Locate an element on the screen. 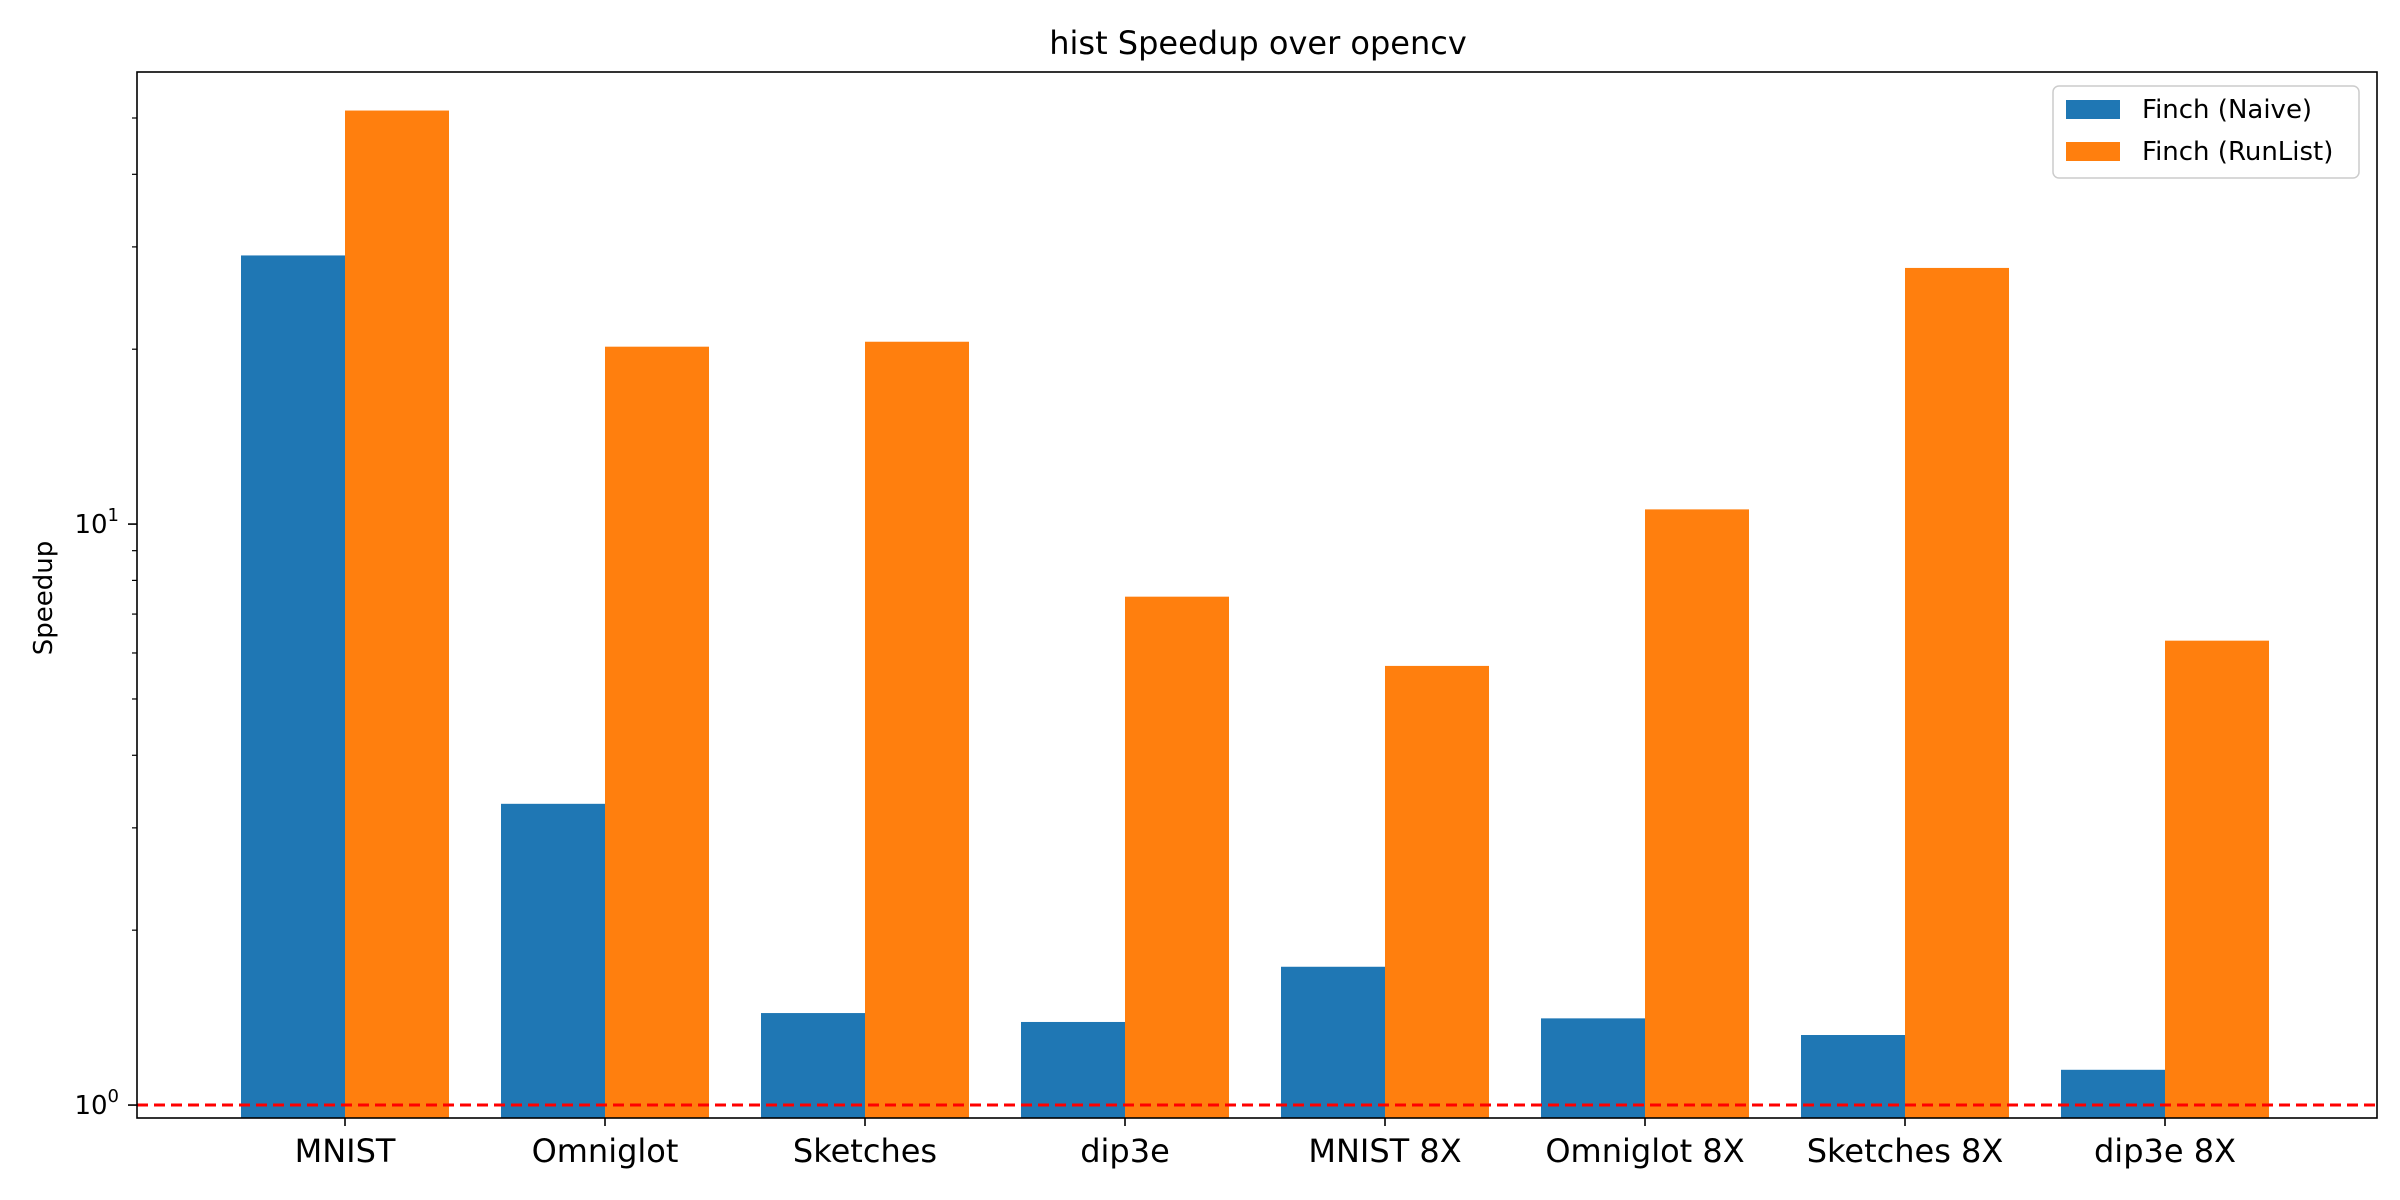  x-tick-label: dip3e 8X is located at coordinates (2165, 1151).